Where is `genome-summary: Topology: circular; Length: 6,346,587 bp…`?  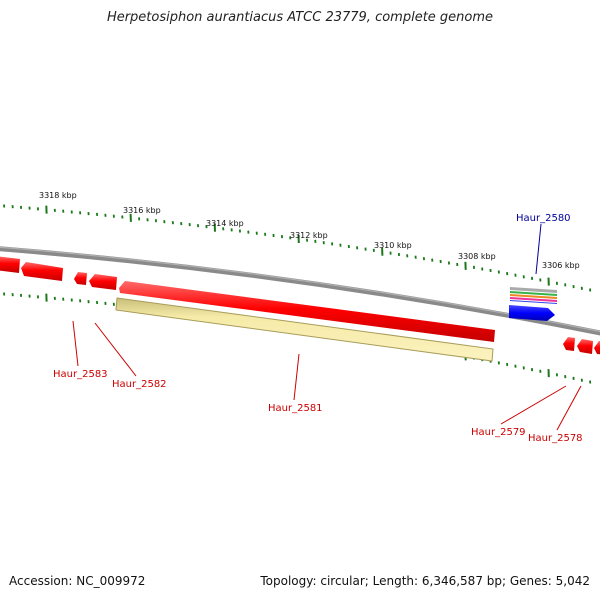 genome-summary: Topology: circular; Length: 6,346,587 bp… is located at coordinates (425, 581).